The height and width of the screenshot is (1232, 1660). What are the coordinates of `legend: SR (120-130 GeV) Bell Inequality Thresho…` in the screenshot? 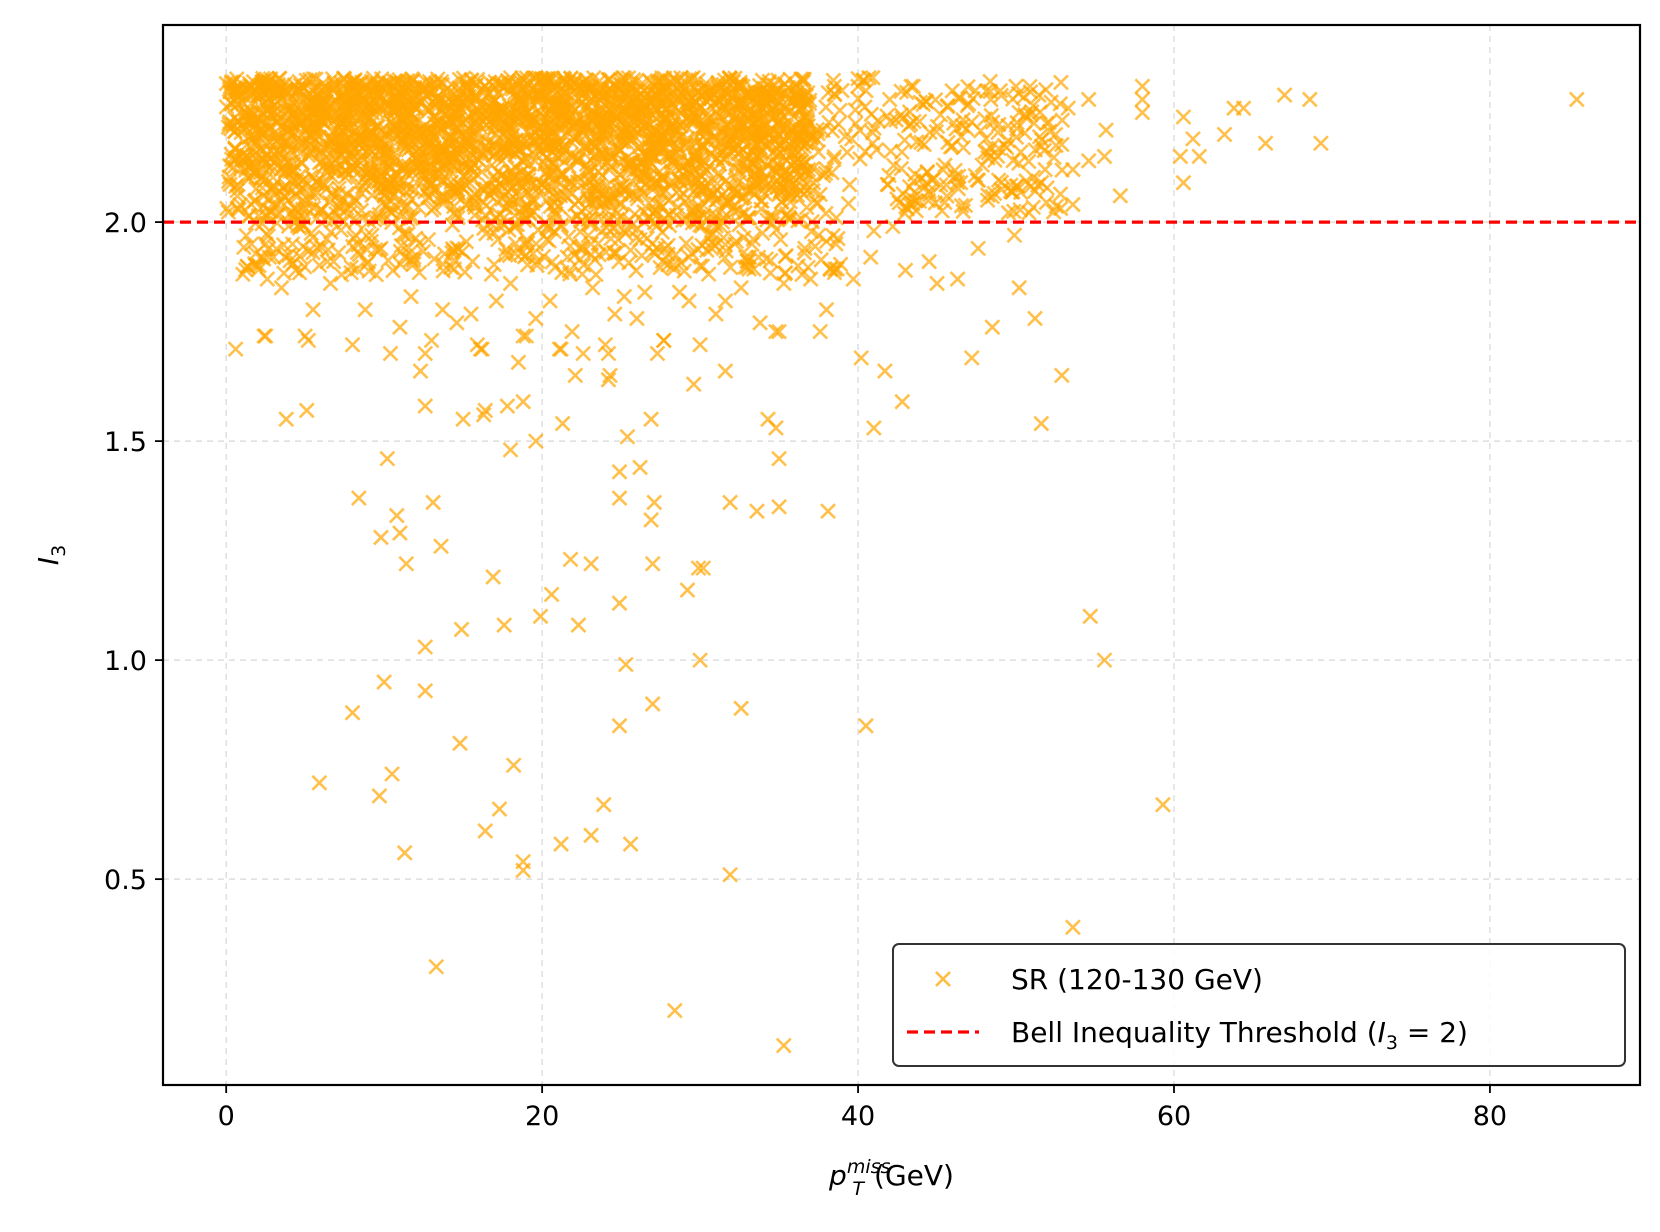 It's located at (1259, 1005).